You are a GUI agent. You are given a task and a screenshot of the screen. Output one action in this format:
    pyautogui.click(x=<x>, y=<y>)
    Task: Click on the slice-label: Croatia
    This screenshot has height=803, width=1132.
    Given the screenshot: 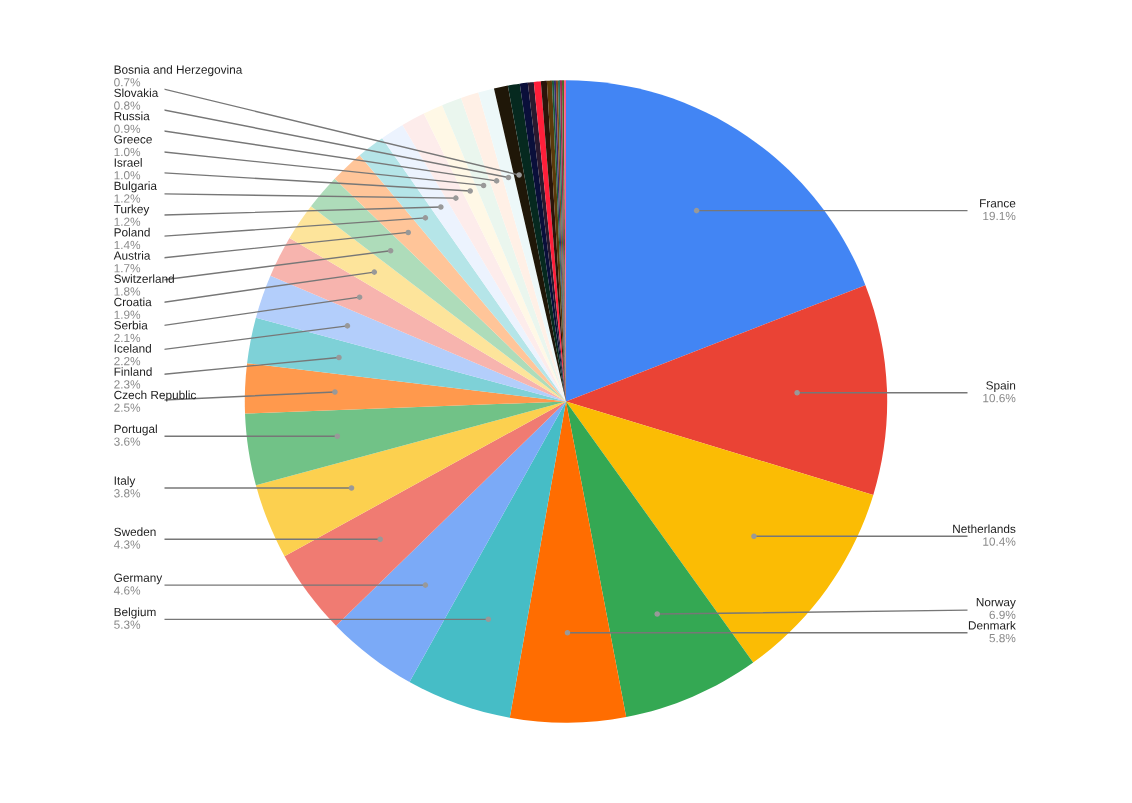 What is the action you would take?
    pyautogui.click(x=133, y=302)
    